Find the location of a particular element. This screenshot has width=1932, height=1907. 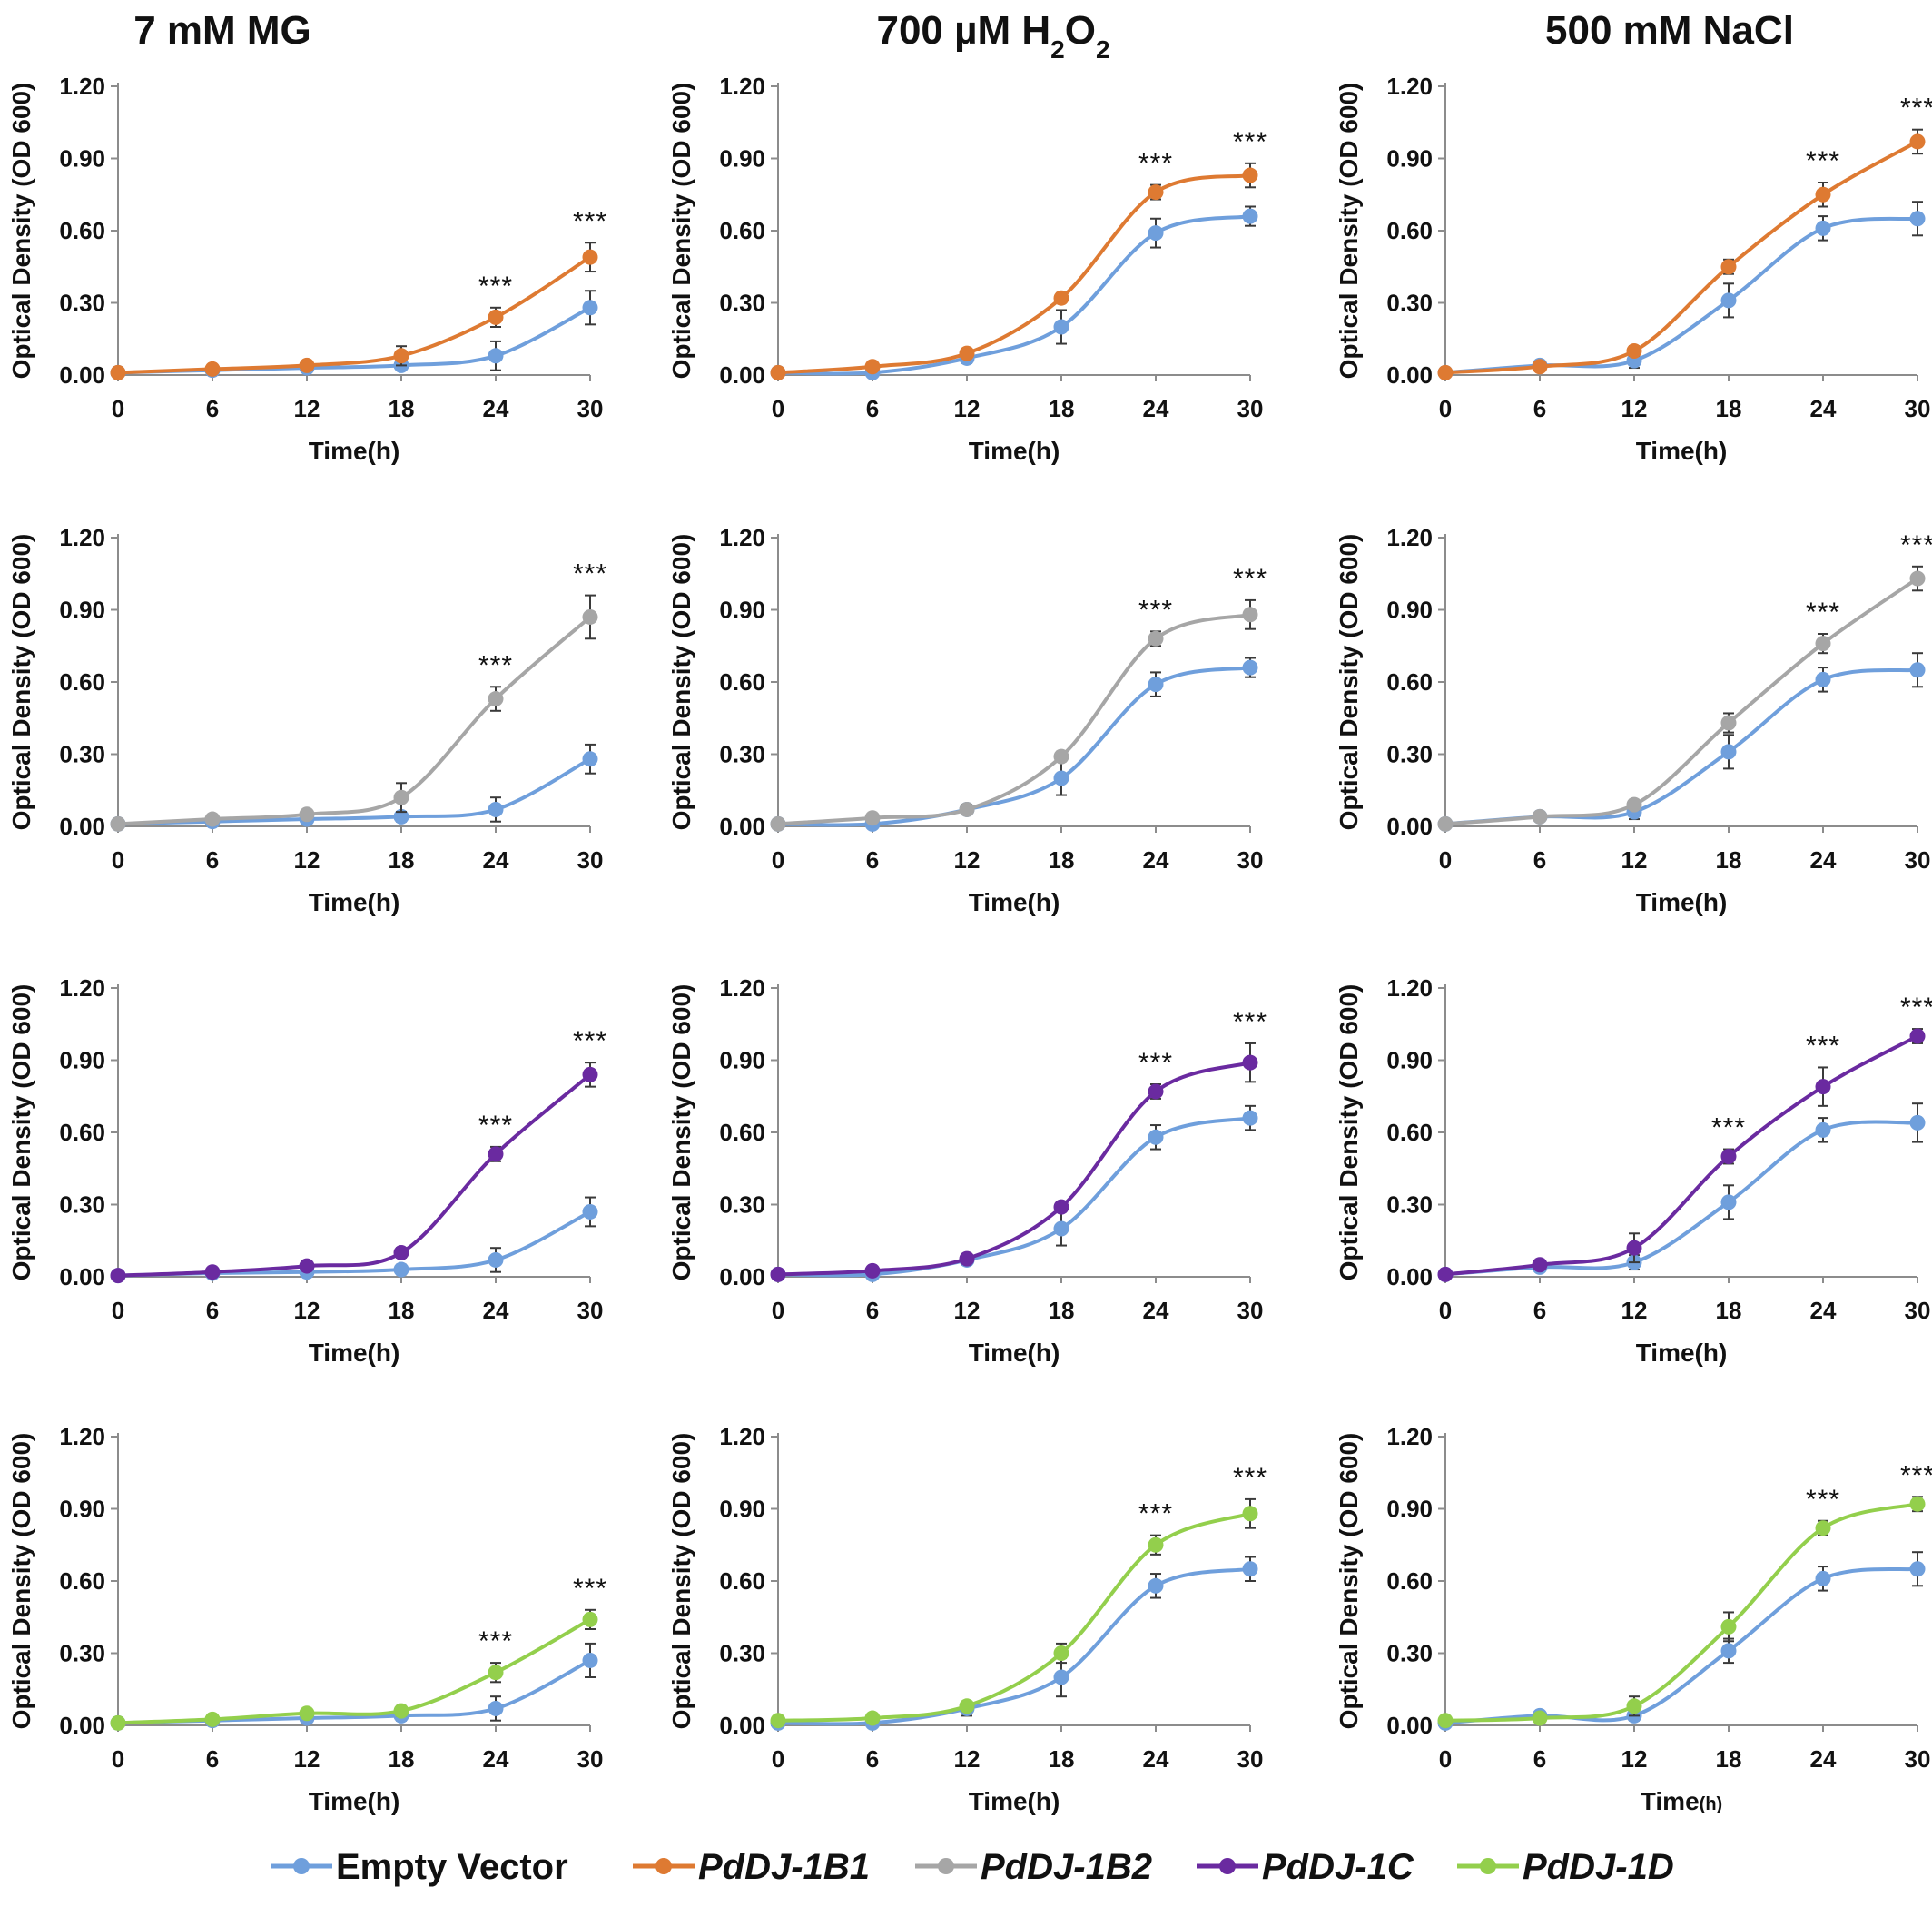

column-title-part: O is located at coordinates (1080, 31).